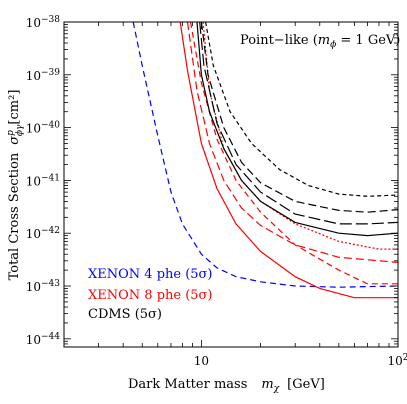  What do you see at coordinates (43, 75) in the screenshot?
I see `y-tick-label: 10−39` at bounding box center [43, 75].